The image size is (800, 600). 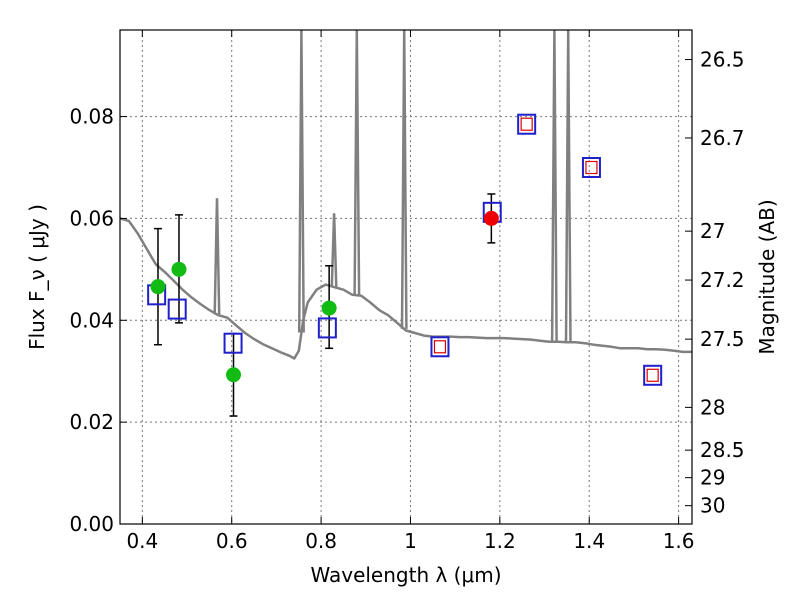 I want to click on x-axis-label: Wavelength λ (μm), so click(x=405, y=575).